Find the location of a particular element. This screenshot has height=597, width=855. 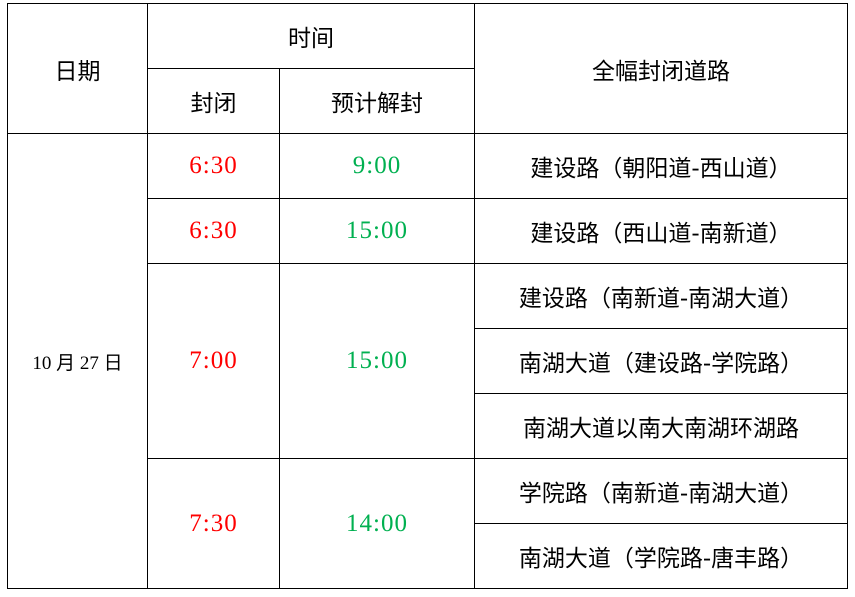

header-date: 日期 is located at coordinates (77, 68).